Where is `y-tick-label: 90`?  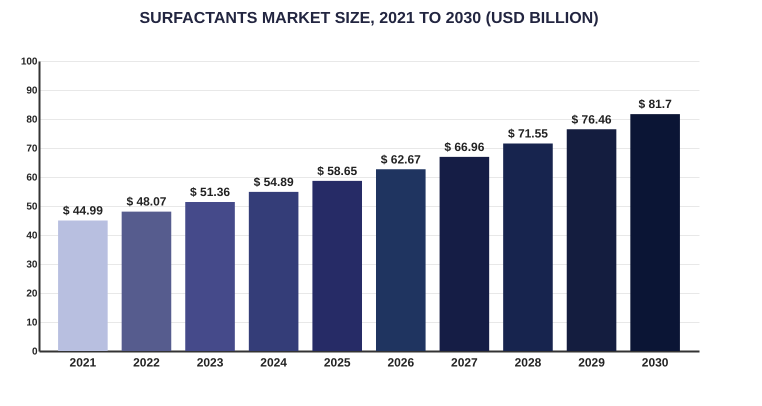 y-tick-label: 90 is located at coordinates (32, 91).